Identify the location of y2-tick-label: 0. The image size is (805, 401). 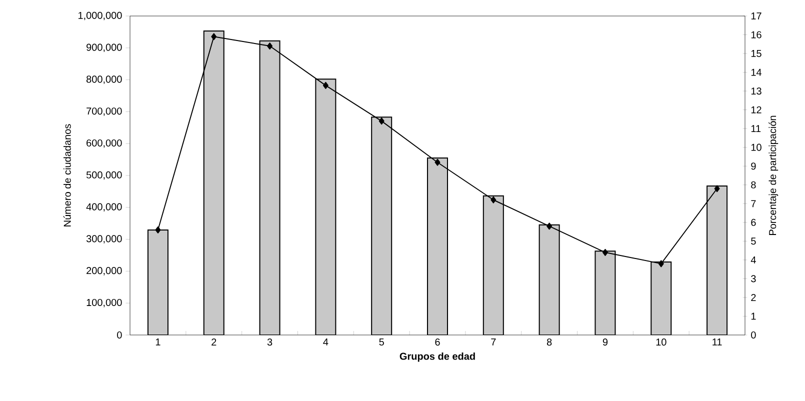
(753, 335).